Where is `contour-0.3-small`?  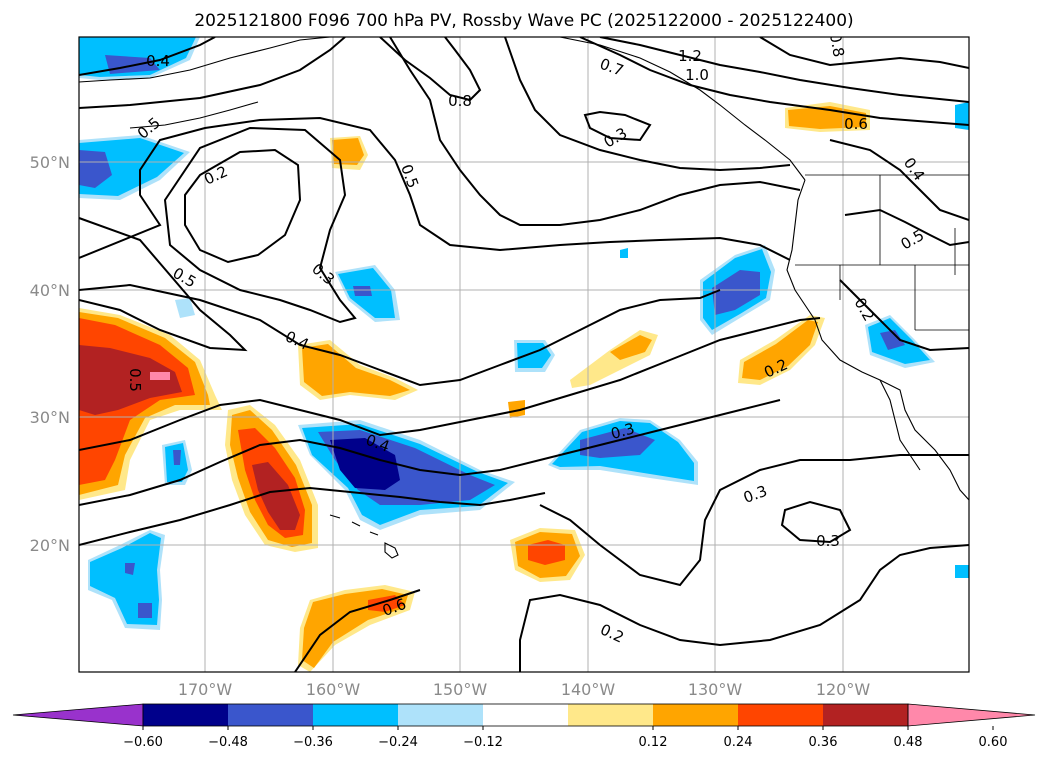 contour-0.3-small is located at coordinates (617, 126).